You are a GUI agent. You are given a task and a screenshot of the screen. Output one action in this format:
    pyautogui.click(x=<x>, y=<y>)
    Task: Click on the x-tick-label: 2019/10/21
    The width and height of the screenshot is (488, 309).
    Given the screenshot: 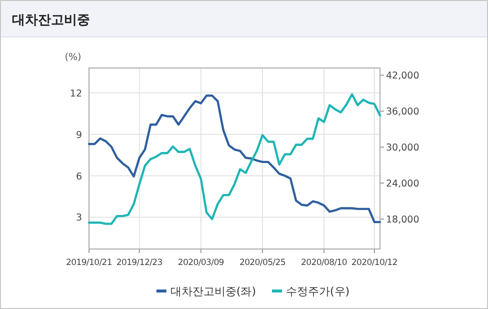 What is the action you would take?
    pyautogui.click(x=89, y=263)
    